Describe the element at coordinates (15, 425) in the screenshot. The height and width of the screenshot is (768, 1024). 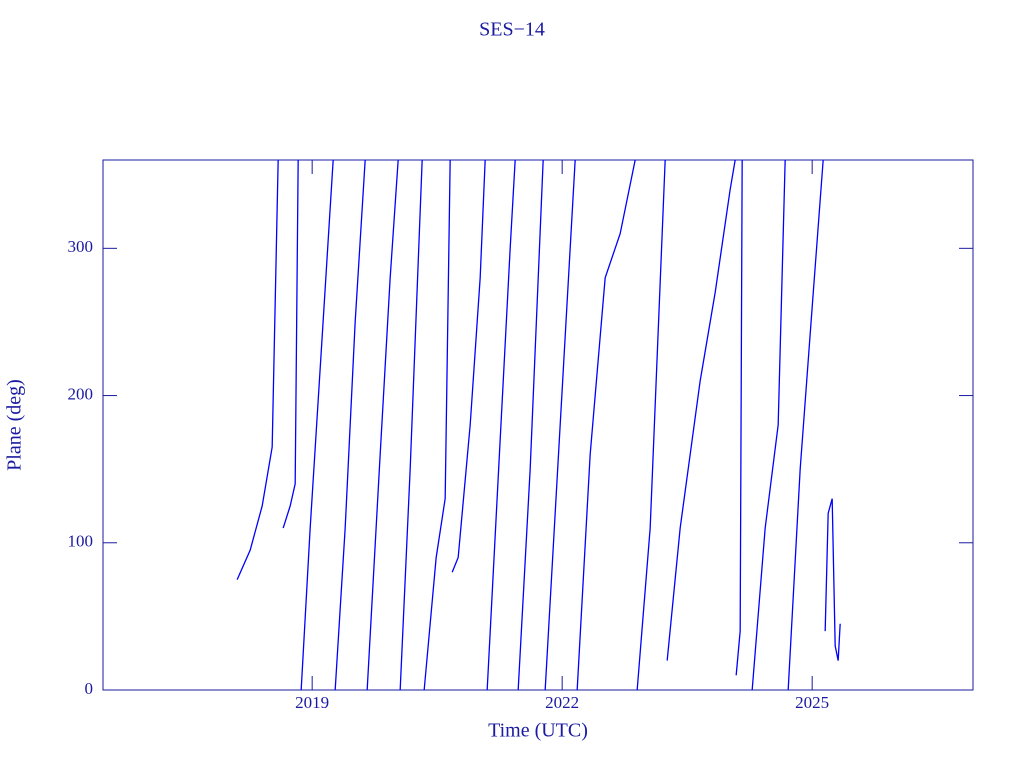
I see `y-axis-label: Plane (deg)` at that location.